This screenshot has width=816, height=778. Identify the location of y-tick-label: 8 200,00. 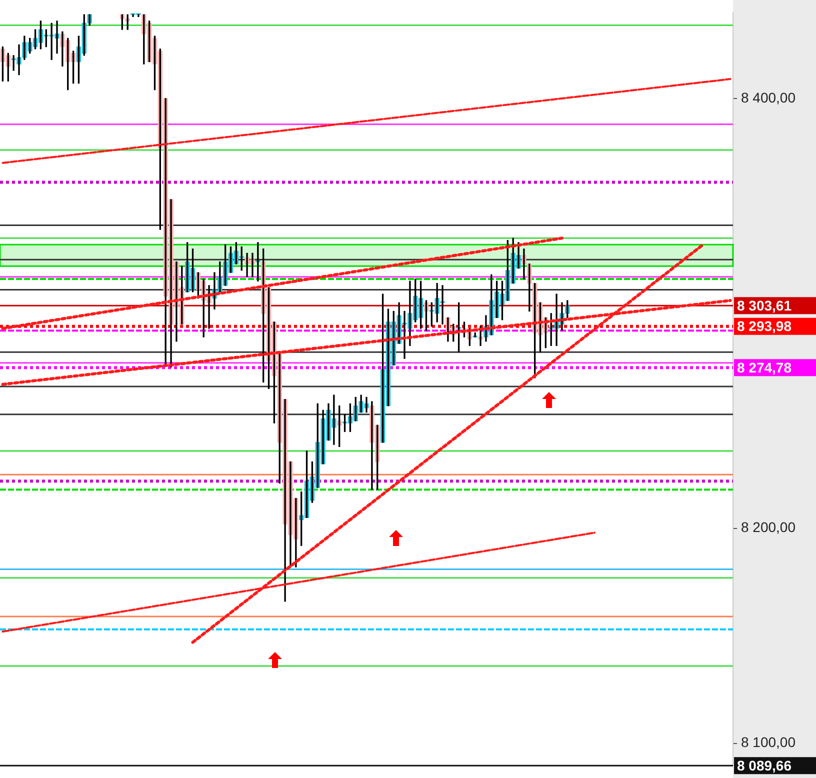
(768, 527).